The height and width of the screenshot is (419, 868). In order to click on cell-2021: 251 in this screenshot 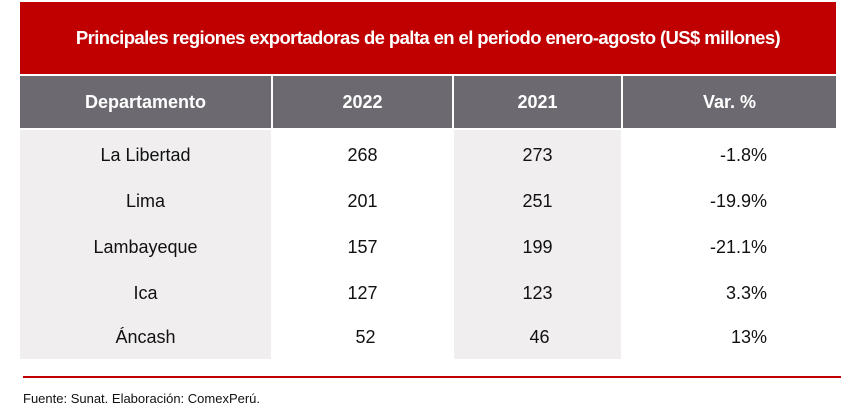, I will do `click(537, 200)`.